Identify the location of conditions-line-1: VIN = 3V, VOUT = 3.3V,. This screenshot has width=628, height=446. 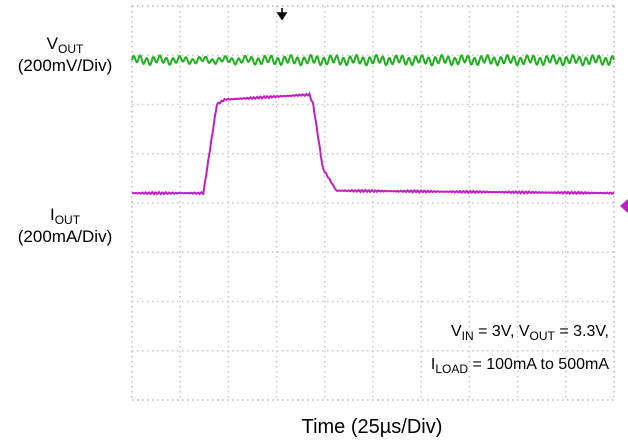
(530, 332).